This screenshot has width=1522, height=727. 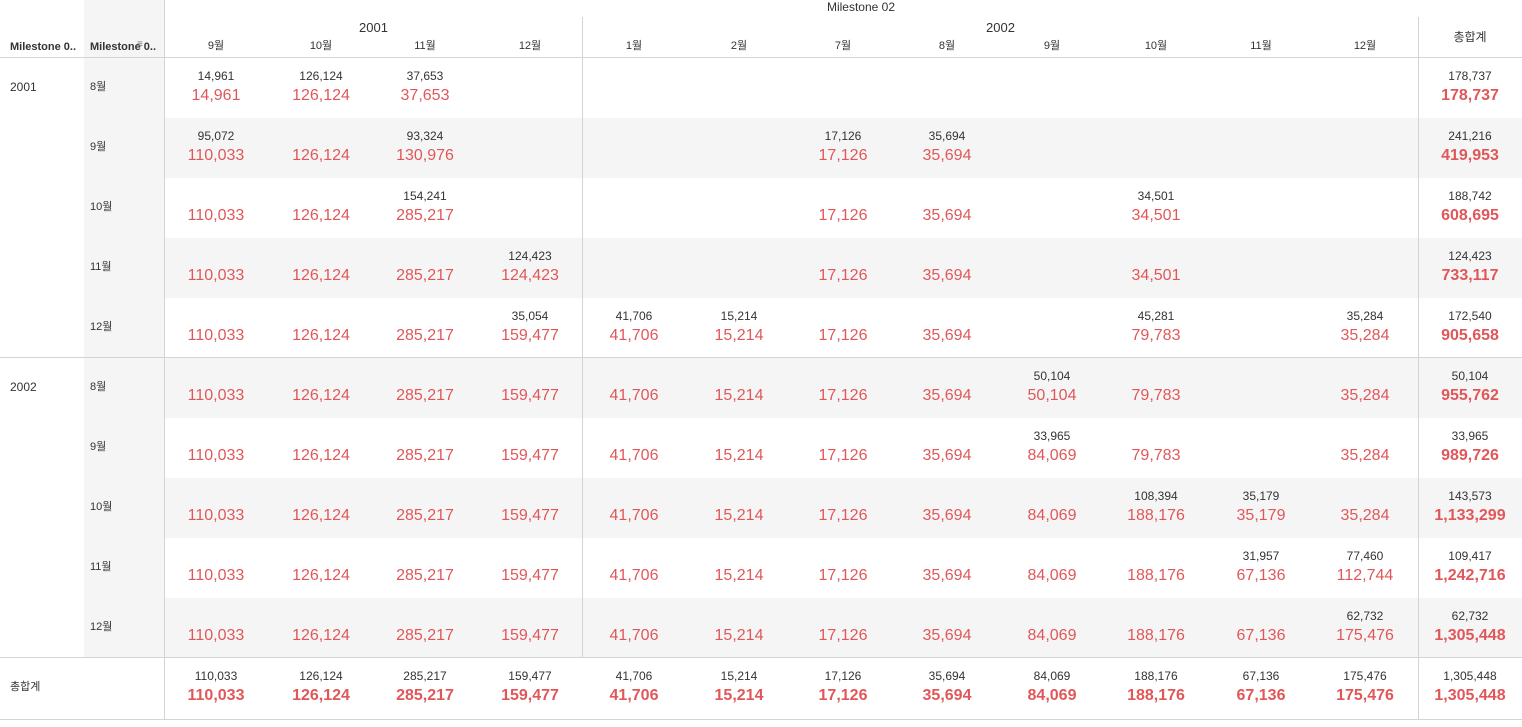 What do you see at coordinates (321, 695) in the screenshot?
I see `grand-total-running: 126,124` at bounding box center [321, 695].